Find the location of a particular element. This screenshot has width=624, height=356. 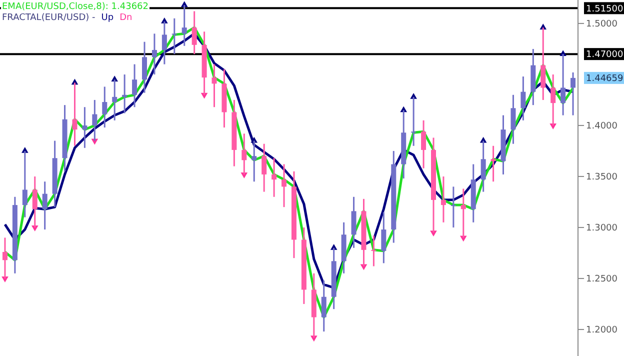

y-tick-label: 1.2000 is located at coordinates (602, 331).